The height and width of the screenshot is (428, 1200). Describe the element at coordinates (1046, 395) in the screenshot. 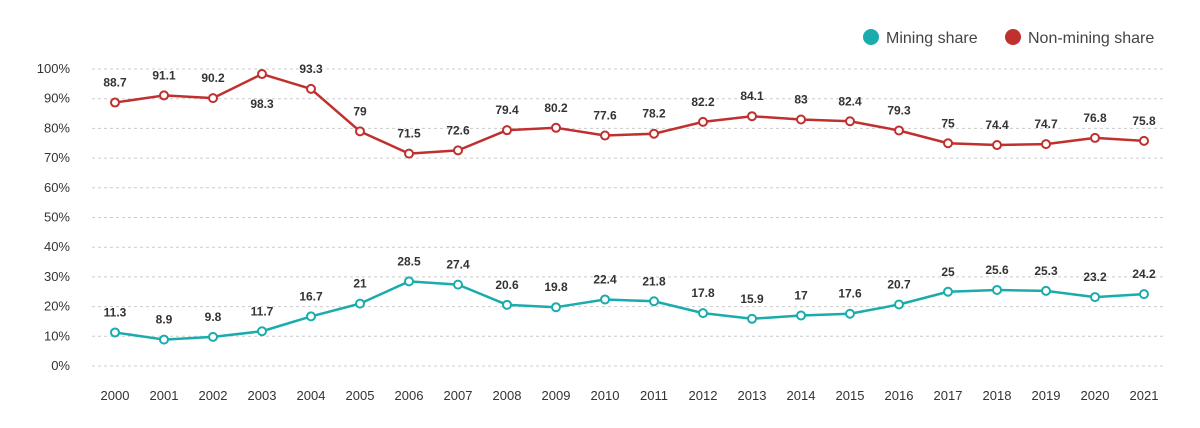

I see `x-tick-label: 2019` at that location.